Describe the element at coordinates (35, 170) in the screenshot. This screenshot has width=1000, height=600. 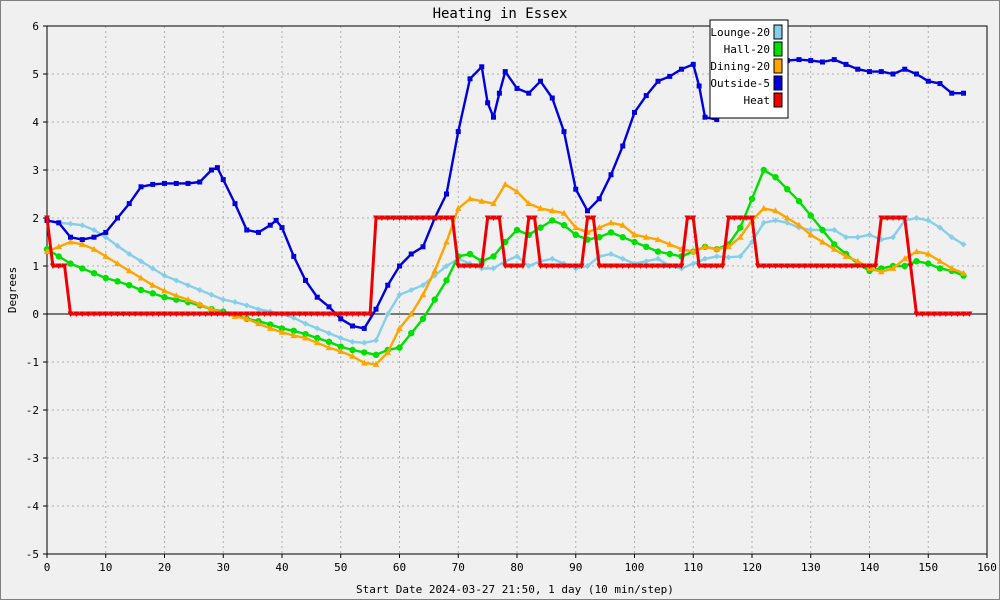
I see `y-tick-label: 3` at that location.